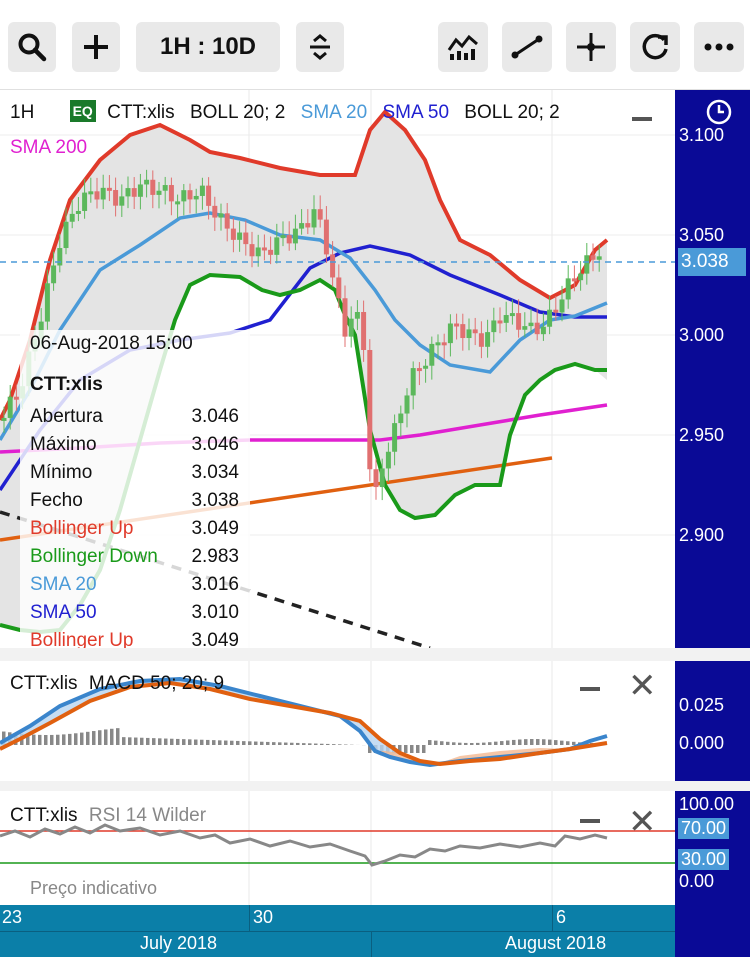  Describe the element at coordinates (697, 881) in the screenshot. I see `rsi-tick-0: 0.00` at that location.